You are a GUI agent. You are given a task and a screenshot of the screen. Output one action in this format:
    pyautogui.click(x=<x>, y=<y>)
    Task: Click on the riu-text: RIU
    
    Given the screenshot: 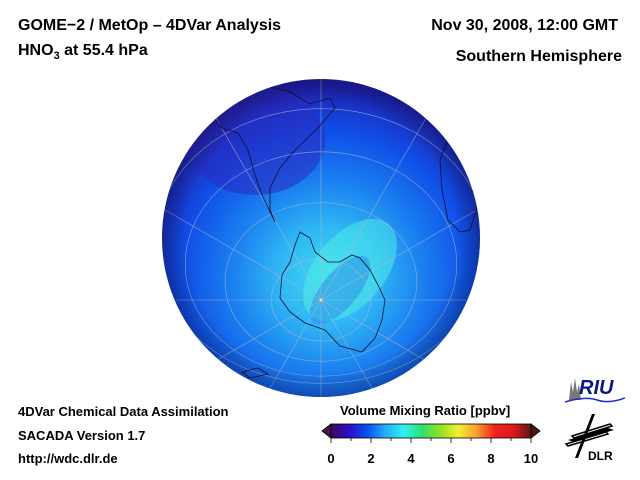 What is the action you would take?
    pyautogui.click(x=596, y=388)
    